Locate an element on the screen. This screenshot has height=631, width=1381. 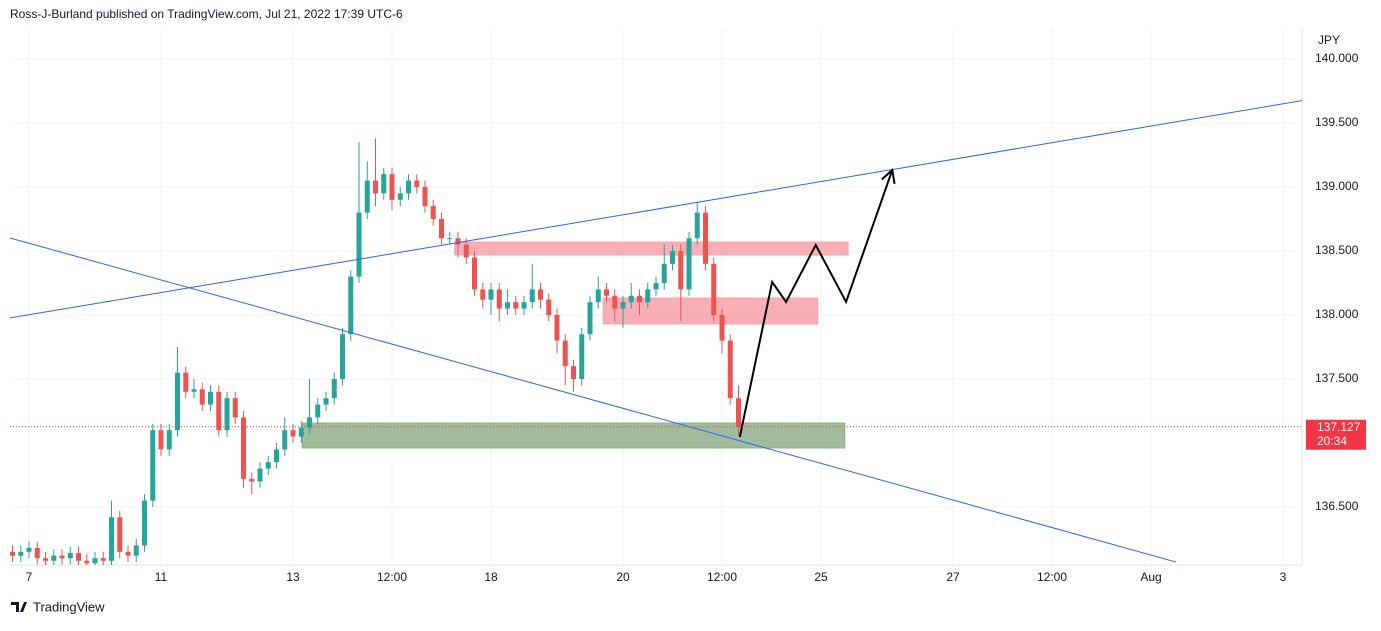
currency-label: JPY is located at coordinates (1329, 40).